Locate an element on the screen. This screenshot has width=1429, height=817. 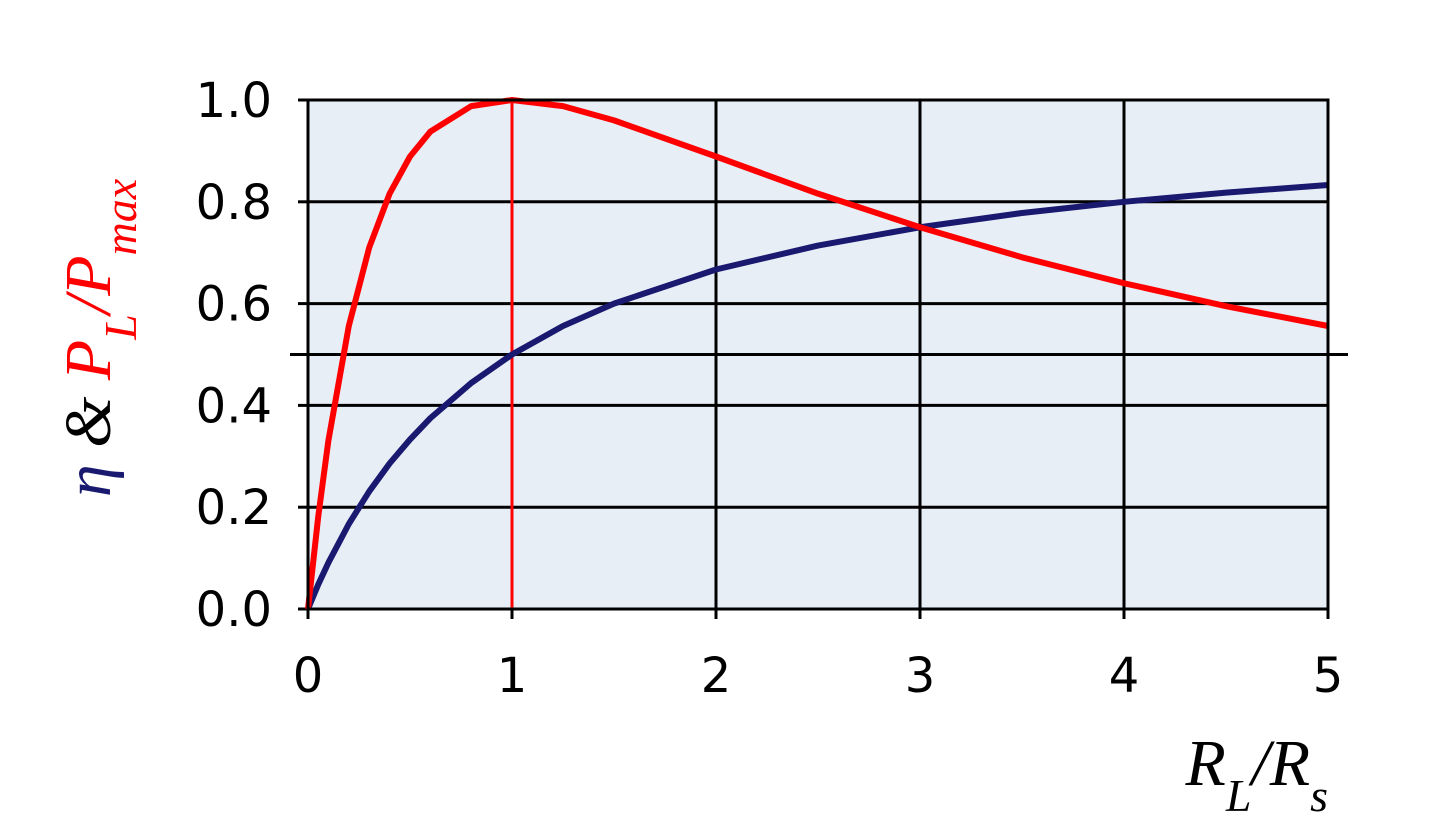
y-axis-label: η & PL/Pmax is located at coordinates (99, 337).